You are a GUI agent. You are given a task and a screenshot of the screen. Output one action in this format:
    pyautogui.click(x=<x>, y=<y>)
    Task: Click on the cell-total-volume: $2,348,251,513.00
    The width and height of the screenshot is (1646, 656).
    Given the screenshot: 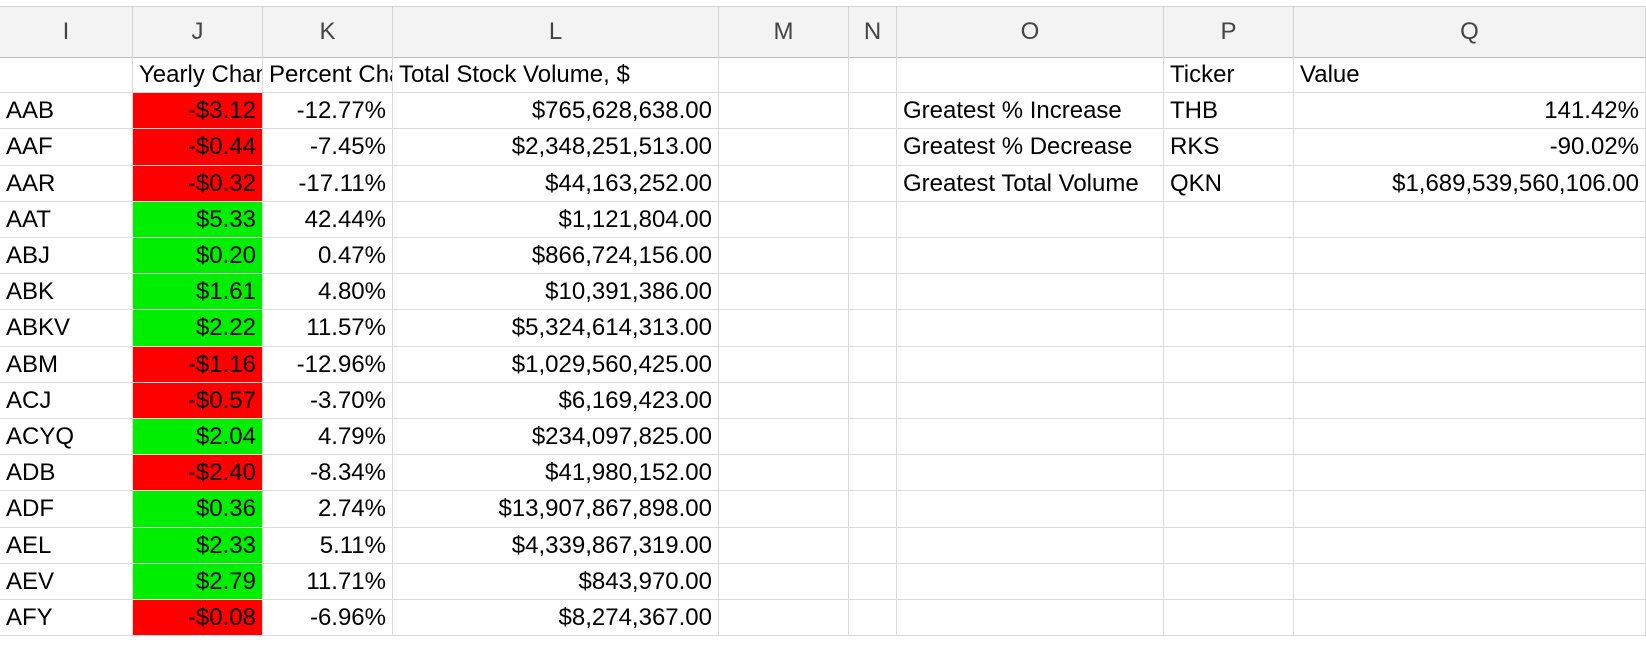 What is the action you would take?
    pyautogui.click(x=556, y=147)
    